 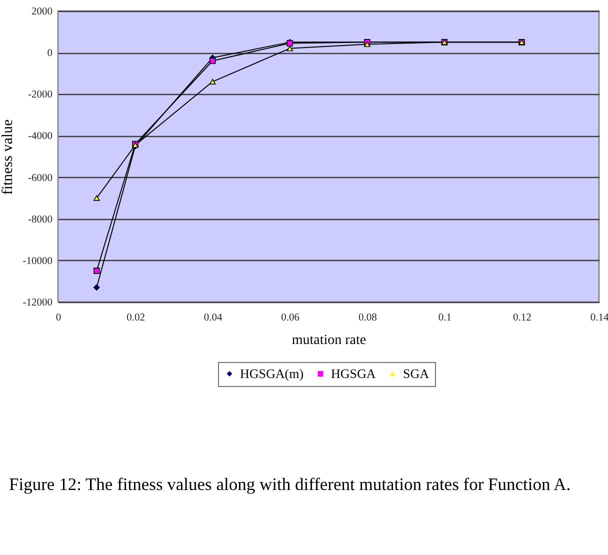 What do you see at coordinates (214, 318) in the screenshot?
I see `x-tick-label: 0.04` at bounding box center [214, 318].